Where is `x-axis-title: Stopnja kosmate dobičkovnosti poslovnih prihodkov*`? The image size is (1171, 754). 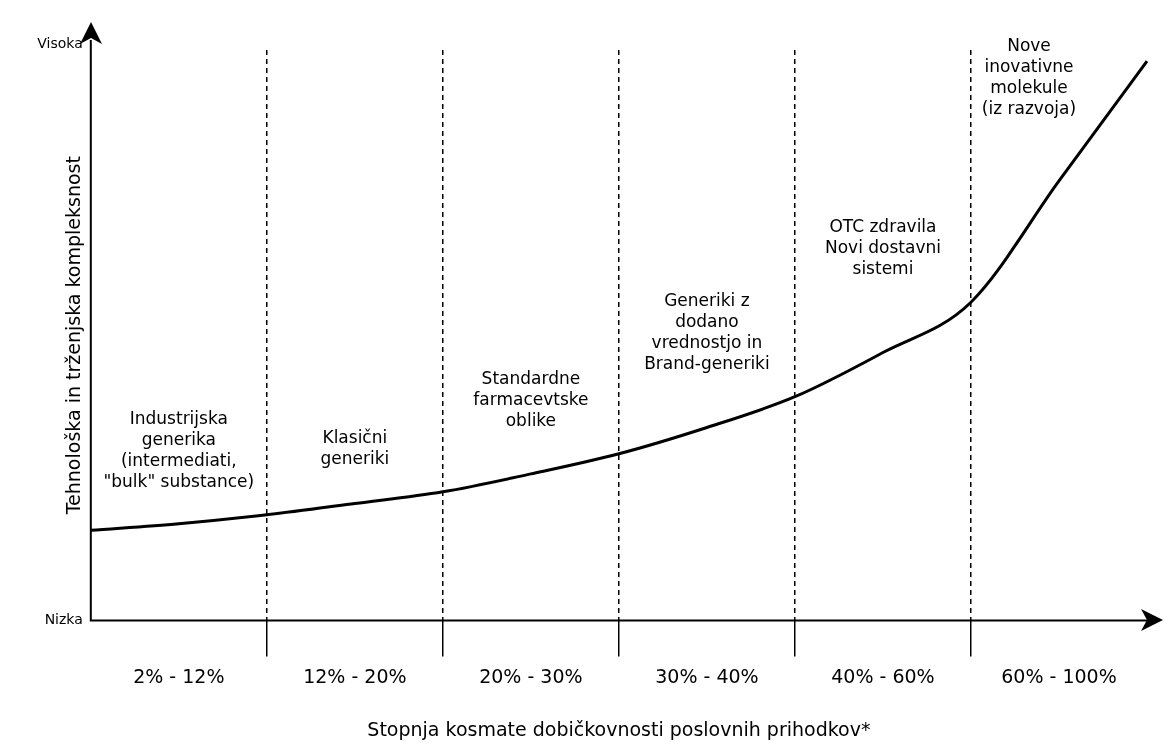 x-axis-title: Stopnja kosmate dobičkovnosti poslovnih prihodkov* is located at coordinates (619, 728).